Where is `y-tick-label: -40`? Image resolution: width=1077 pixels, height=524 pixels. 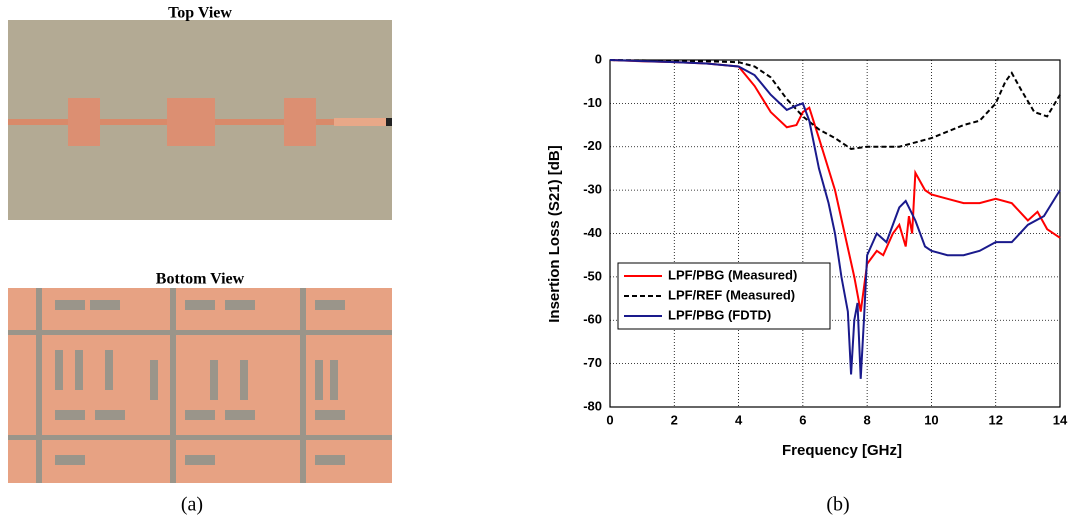
y-tick-label: -40 is located at coordinates (592, 232).